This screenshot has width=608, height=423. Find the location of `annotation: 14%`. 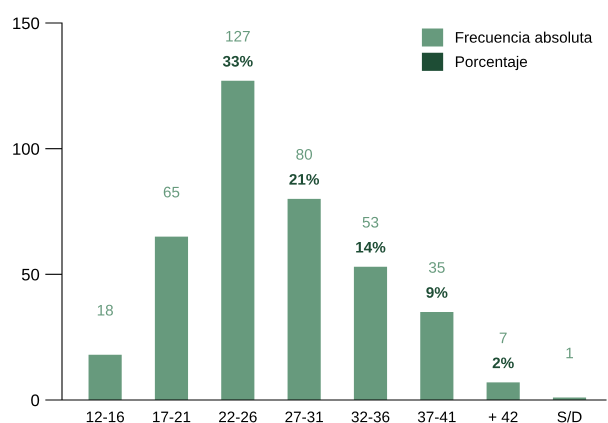

annotation: 14% is located at coordinates (371, 247).